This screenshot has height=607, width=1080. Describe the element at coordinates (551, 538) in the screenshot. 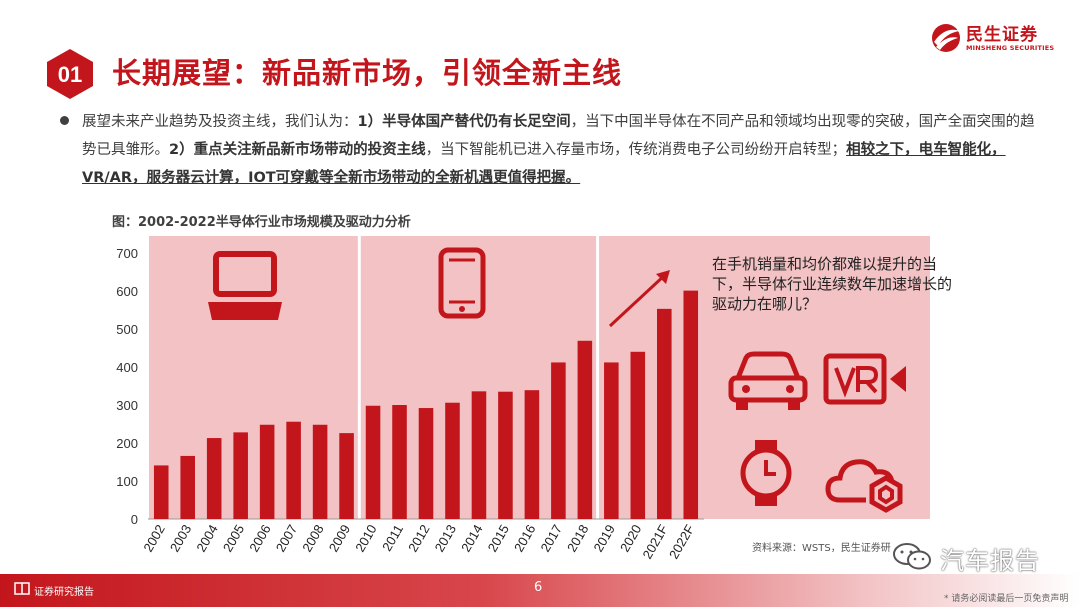

I see `x-tick-label: 2017` at that location.